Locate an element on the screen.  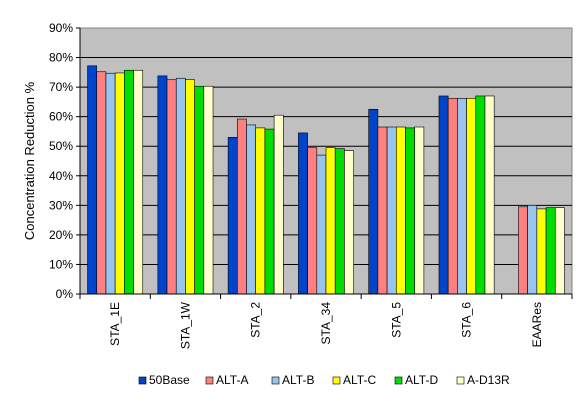
x-category-label: STA_1W is located at coordinates (185, 325).